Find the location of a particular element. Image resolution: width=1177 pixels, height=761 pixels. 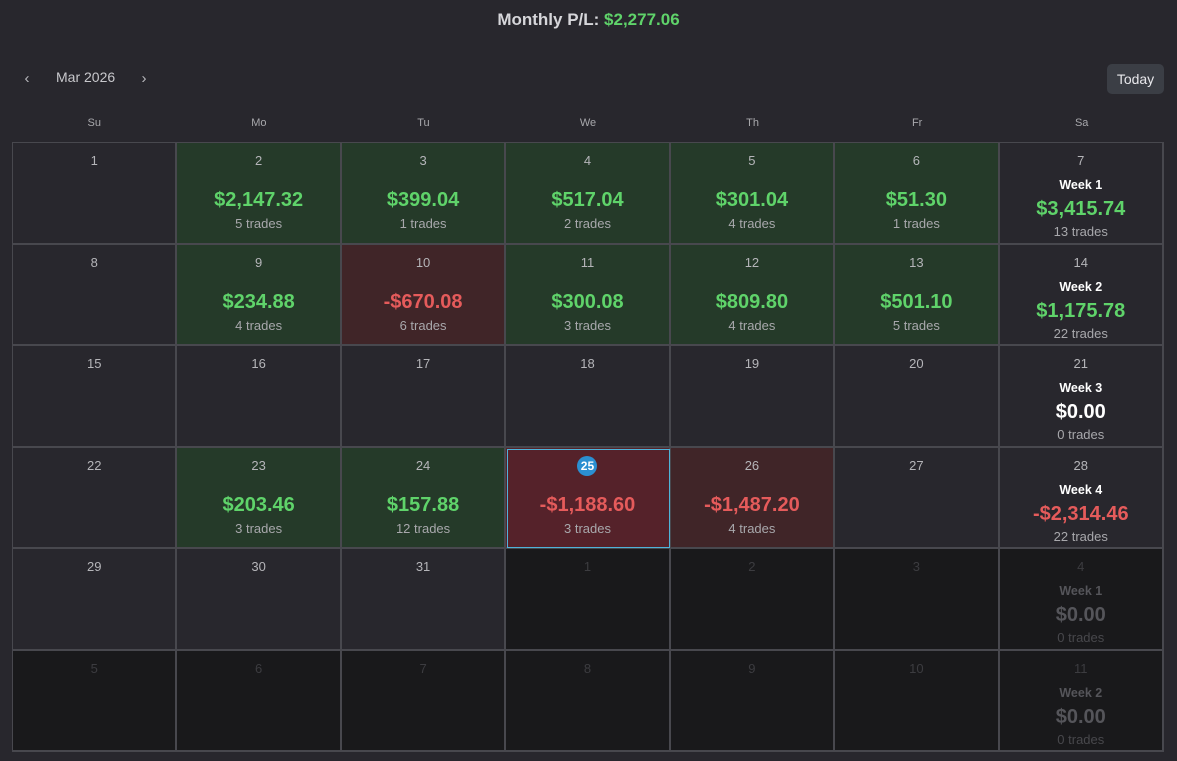

day-number: 18 is located at coordinates (587, 363).